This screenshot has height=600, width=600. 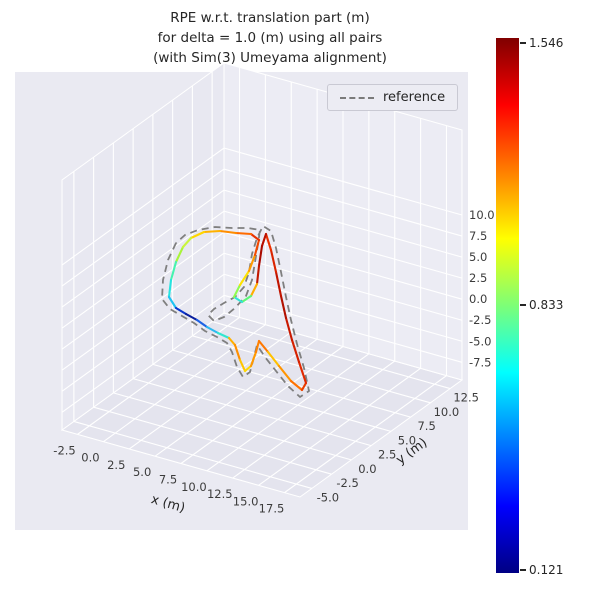 What do you see at coordinates (482, 215) in the screenshot?
I see `z-tick-label: 10.0` at bounding box center [482, 215].